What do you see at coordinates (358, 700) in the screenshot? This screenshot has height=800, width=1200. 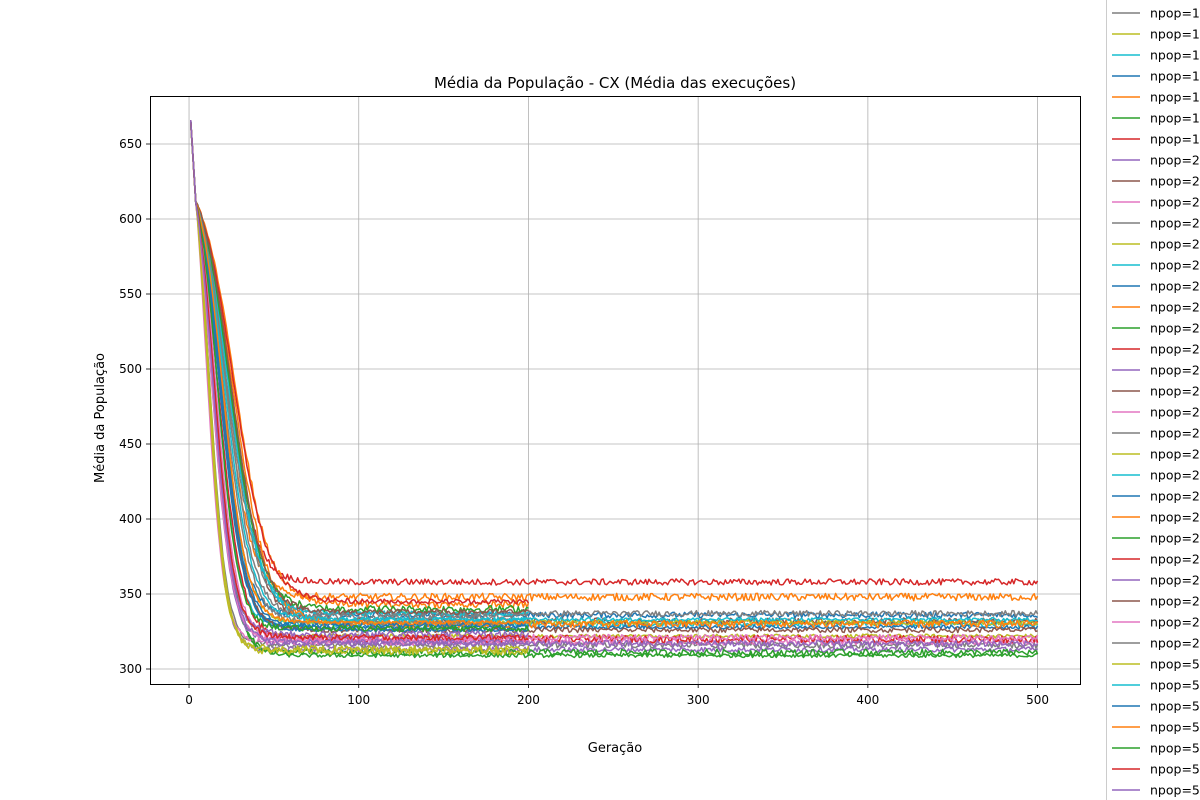 I see `x-tick-label: 100` at bounding box center [358, 700].